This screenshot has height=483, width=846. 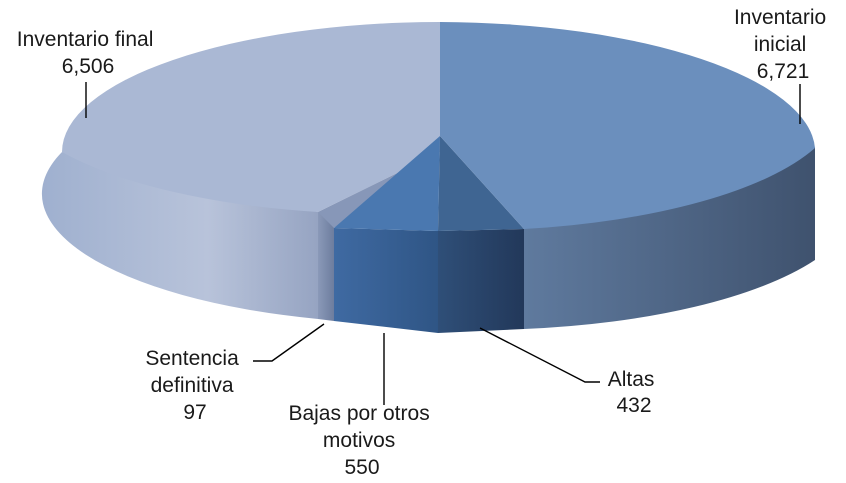 I want to click on label-sentencia-value: 97, so click(x=194, y=412).